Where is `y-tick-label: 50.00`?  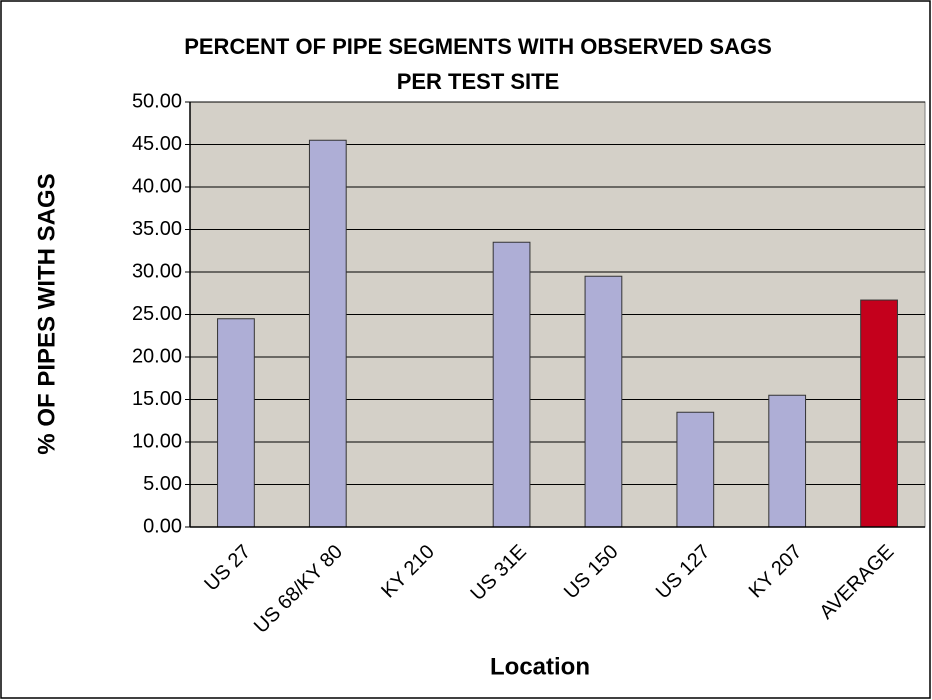
y-tick-label: 50.00 is located at coordinates (157, 101).